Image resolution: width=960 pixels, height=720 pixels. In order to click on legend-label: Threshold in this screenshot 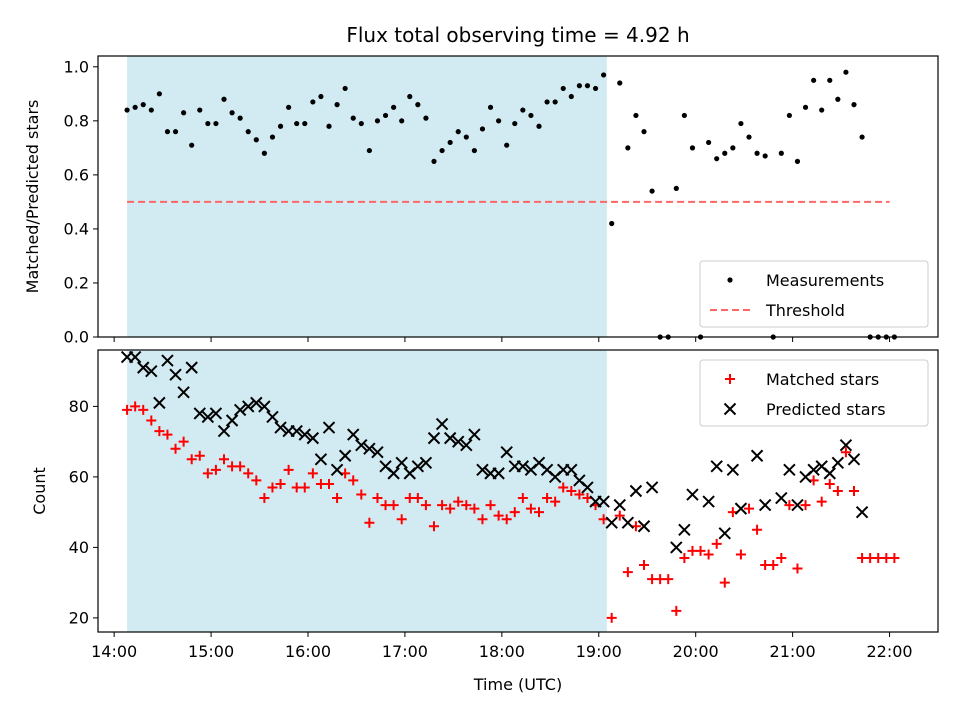, I will do `click(805, 310)`.